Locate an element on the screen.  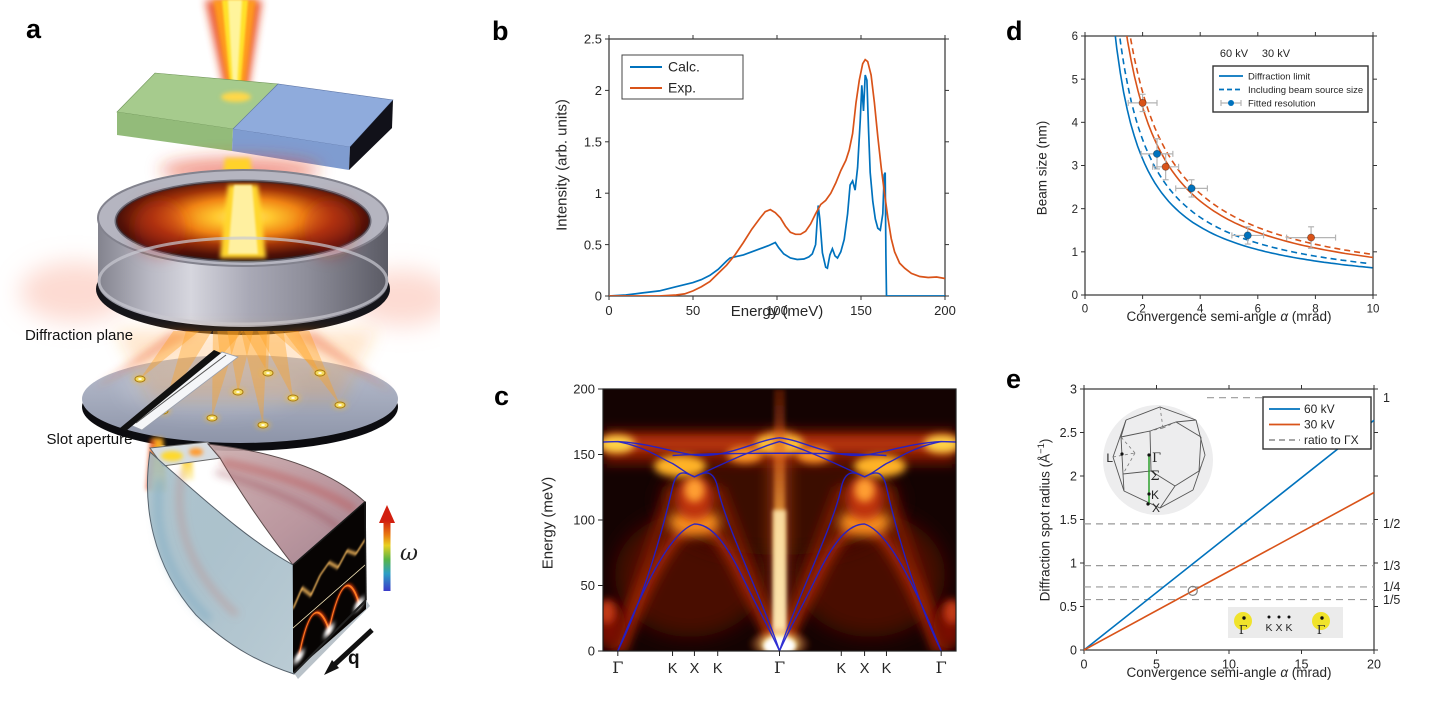
tick-label: Fitted resolution is located at coordinates (1282, 103).